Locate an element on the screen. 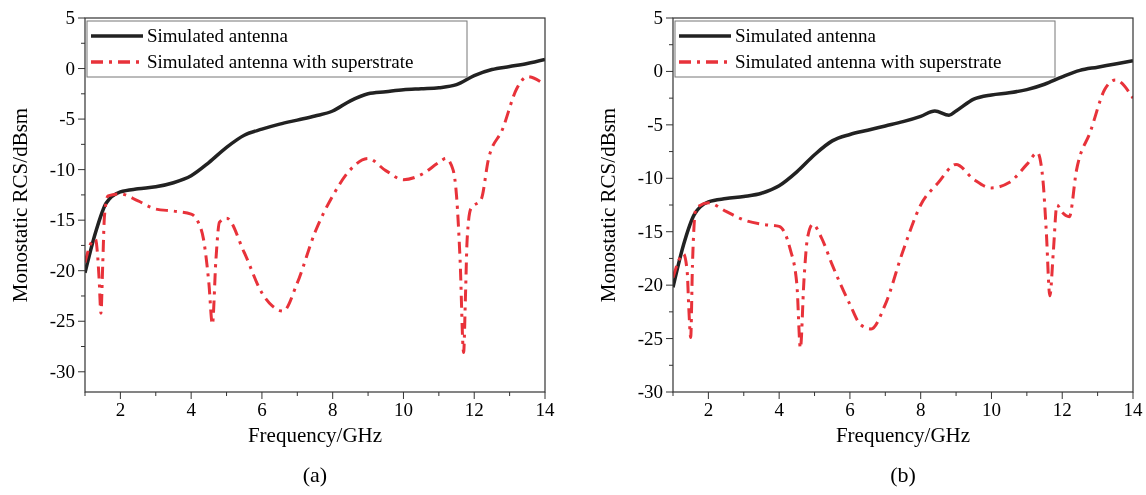  text: (b) is located at coordinates (903, 474).